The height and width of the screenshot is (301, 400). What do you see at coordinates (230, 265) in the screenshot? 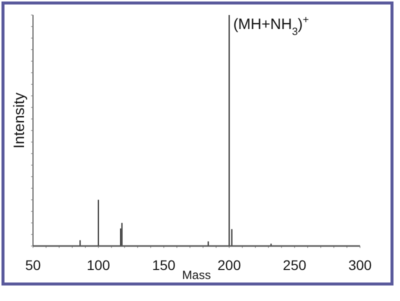
I see `x-tick-label: 200` at bounding box center [230, 265].